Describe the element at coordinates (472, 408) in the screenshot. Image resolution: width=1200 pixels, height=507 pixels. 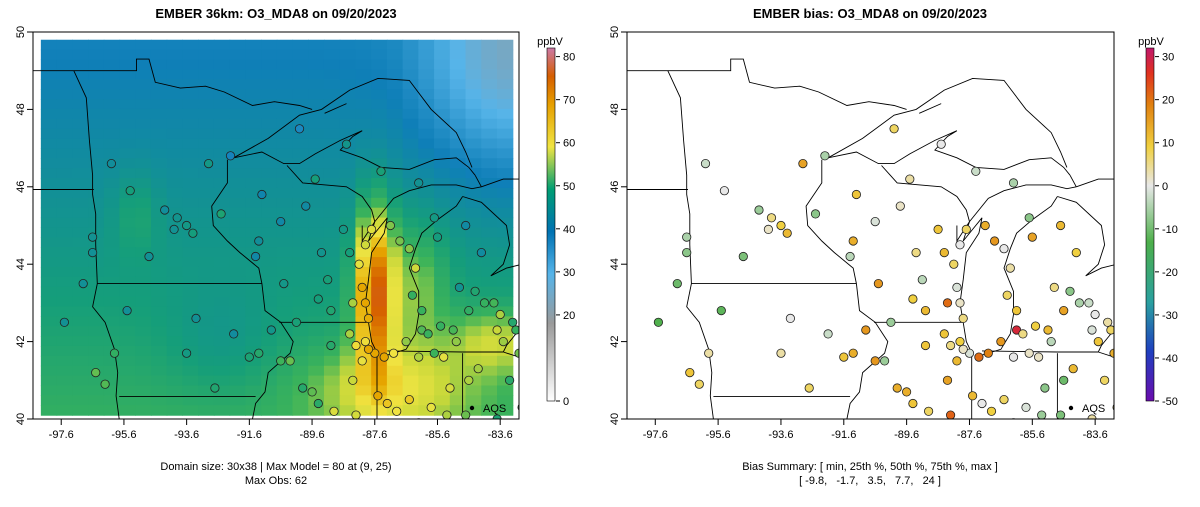
I see `left-legend-marker` at that location.